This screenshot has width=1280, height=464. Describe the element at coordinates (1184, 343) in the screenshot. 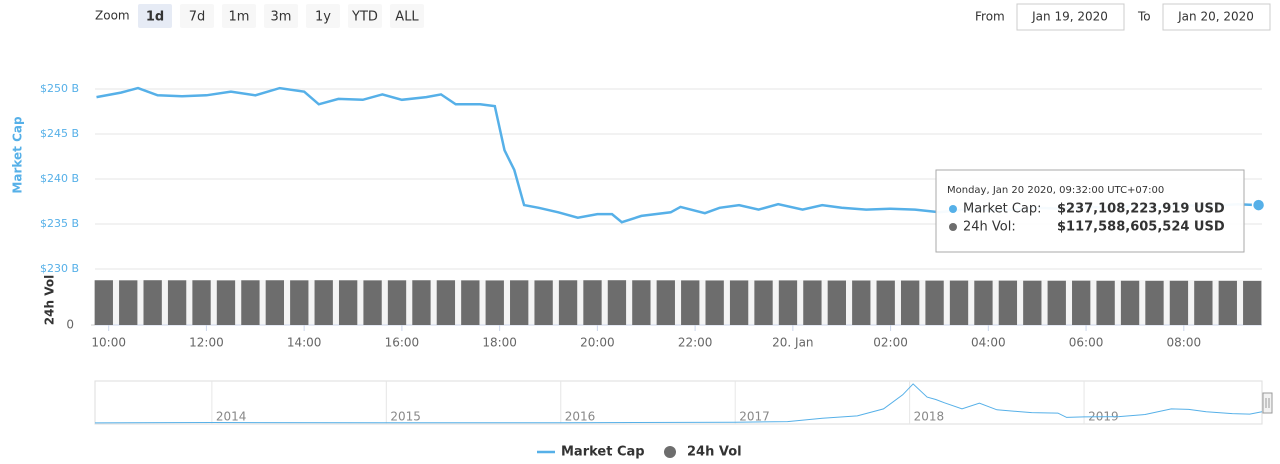

I see `x-tick-label: 08:00` at that location.